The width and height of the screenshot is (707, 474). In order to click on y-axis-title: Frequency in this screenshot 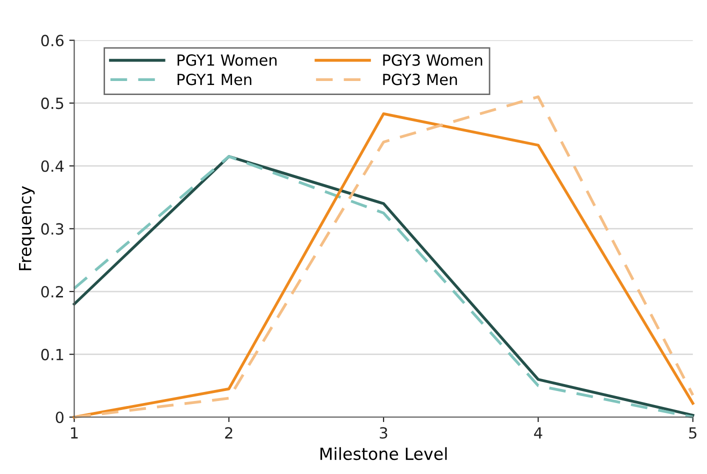, I will do `click(27, 228)`.